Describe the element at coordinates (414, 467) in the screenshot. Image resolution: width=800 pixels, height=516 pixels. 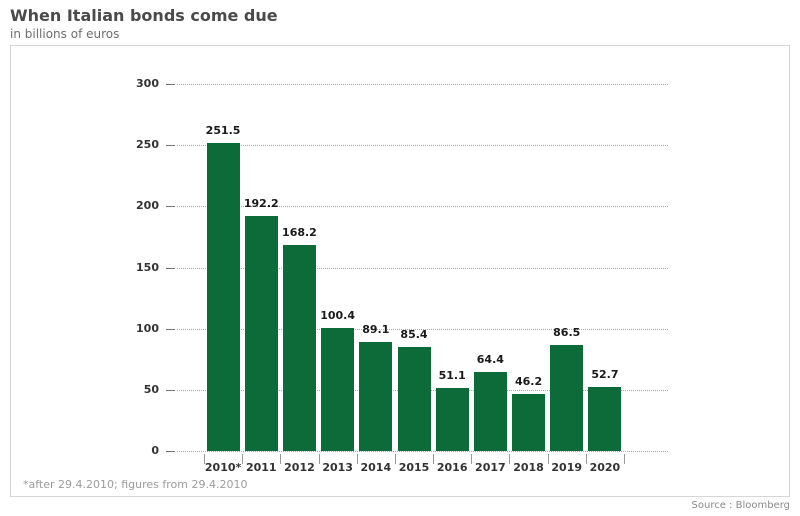
I see `xtick-label-2015: 2015` at that location.